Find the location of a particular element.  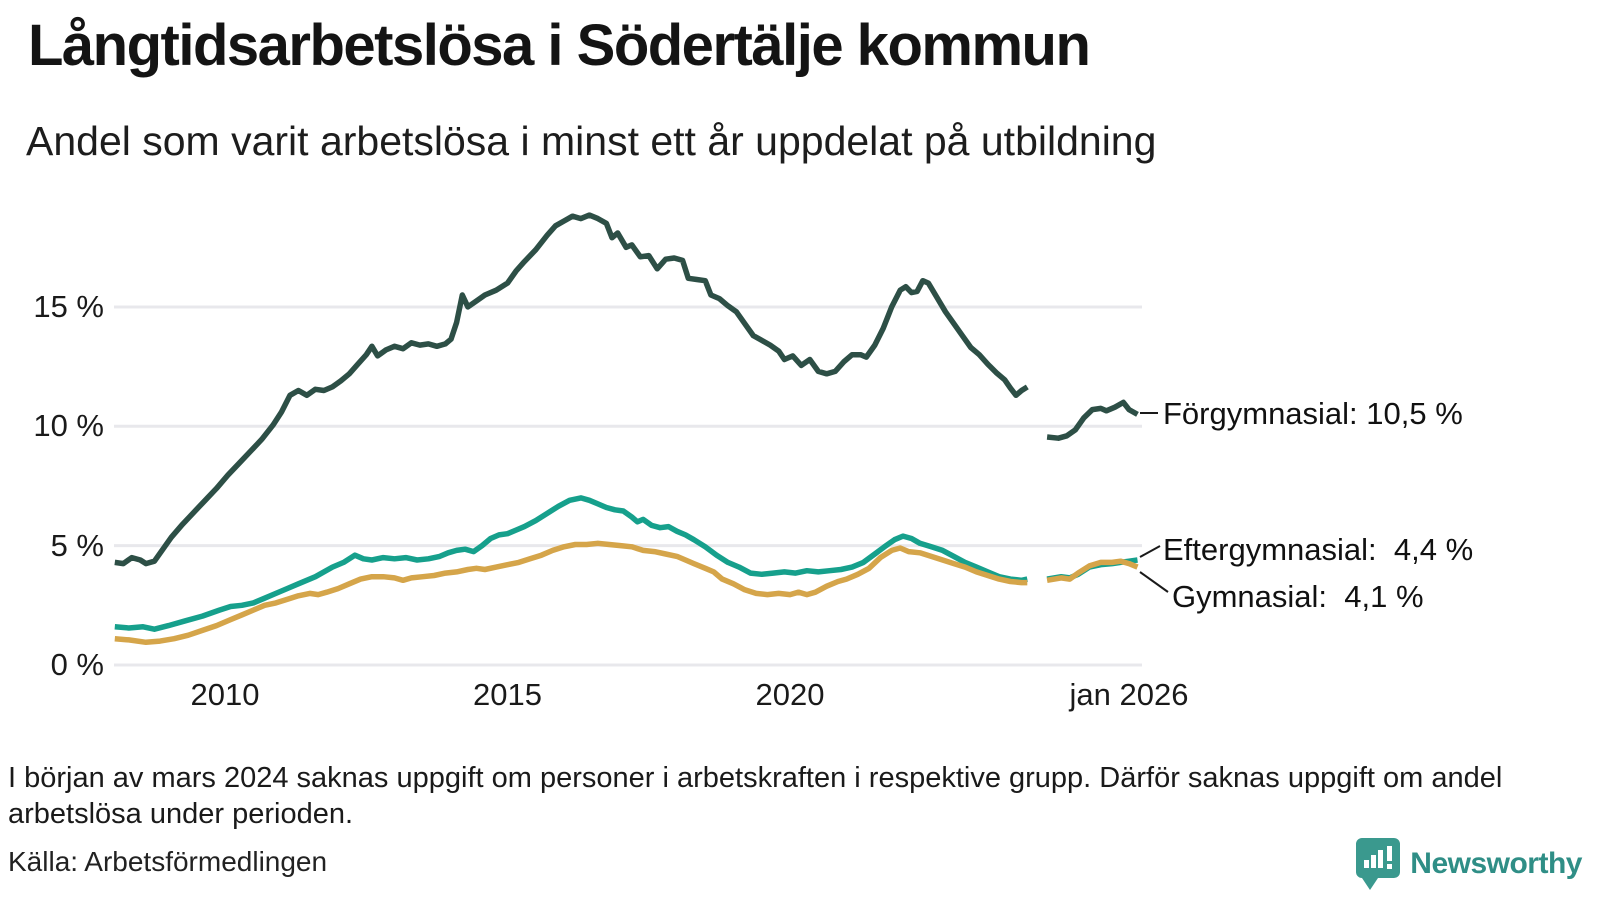

newsworthy-logo: Newsworthy is located at coordinates (1469, 864).